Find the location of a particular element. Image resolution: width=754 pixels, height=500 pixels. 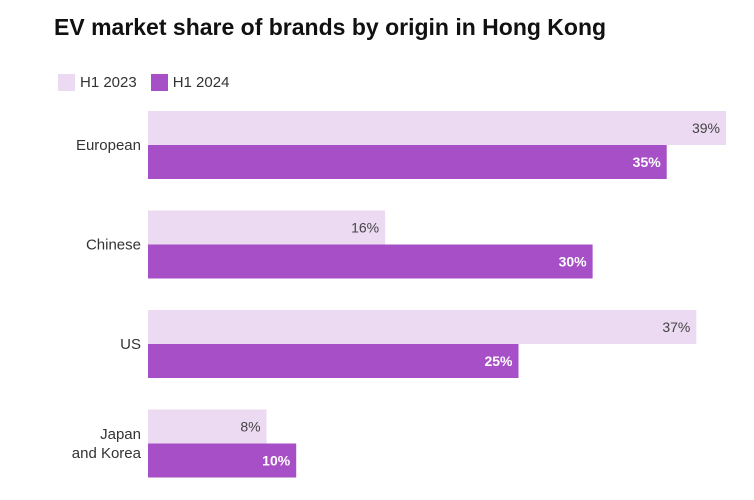

value-label-h1-2023-us: 37% is located at coordinates (676, 327).